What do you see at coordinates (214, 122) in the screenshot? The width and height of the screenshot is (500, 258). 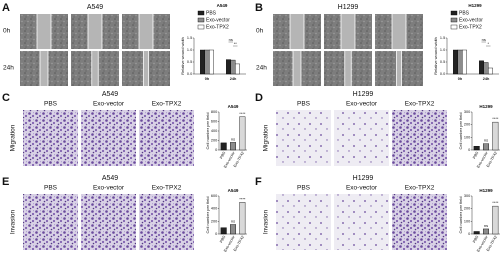 I see `y-tick-label: 600` at bounding box center [214, 122].